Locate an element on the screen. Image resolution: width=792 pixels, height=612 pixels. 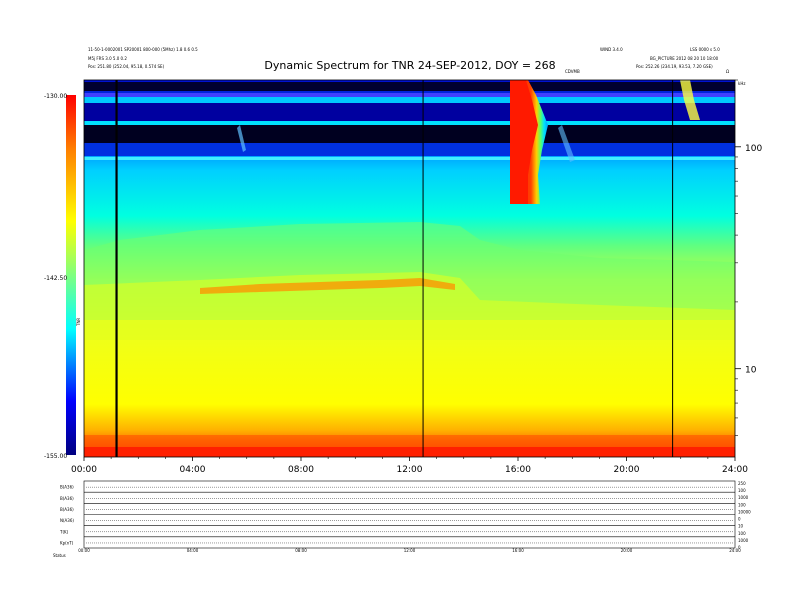
x-tick-label: 24:00 is located at coordinates (735, 470).